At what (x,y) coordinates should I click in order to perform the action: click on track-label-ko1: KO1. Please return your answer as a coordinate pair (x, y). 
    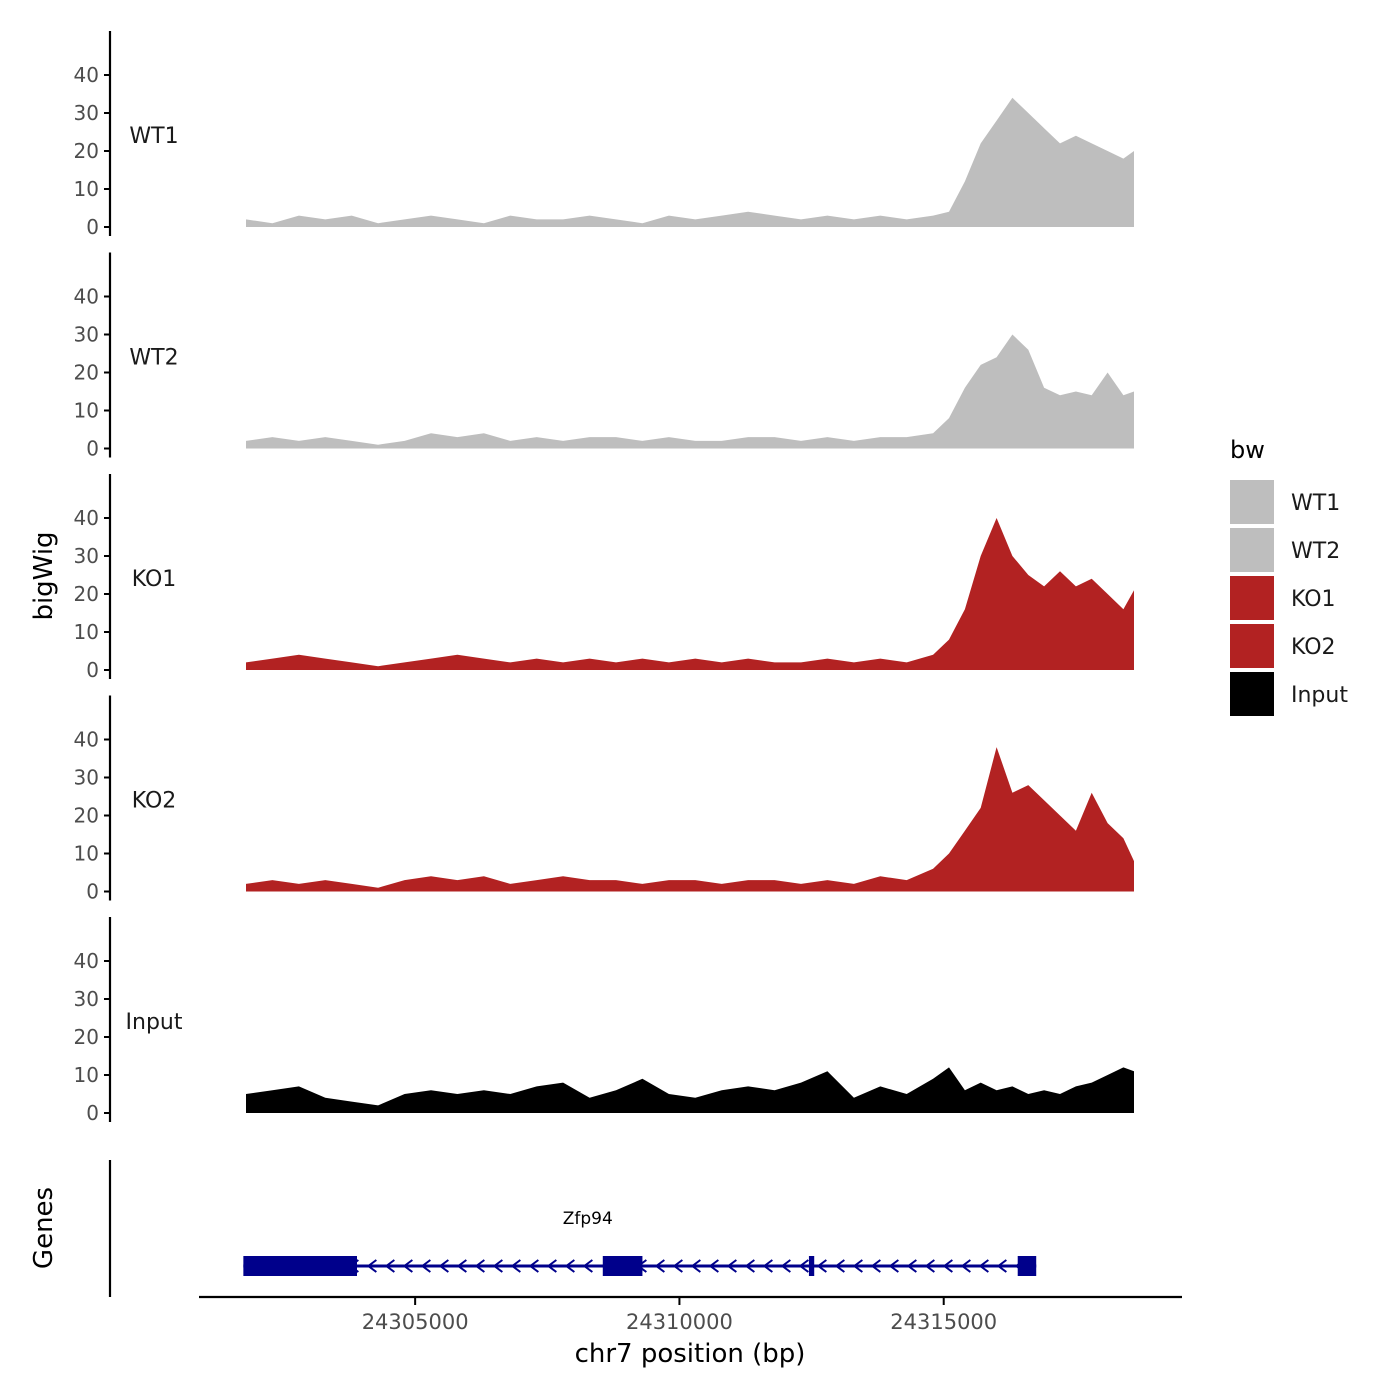
    Looking at the image, I should click on (154, 579).